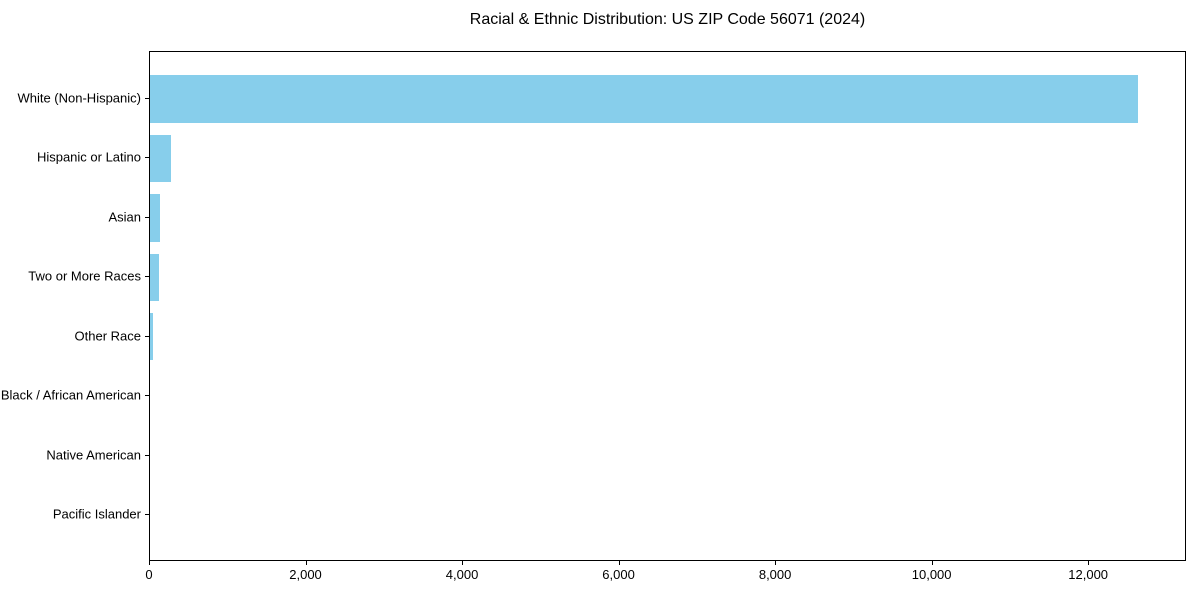  What do you see at coordinates (149, 574) in the screenshot?
I see `x-tick-label: 0` at bounding box center [149, 574].